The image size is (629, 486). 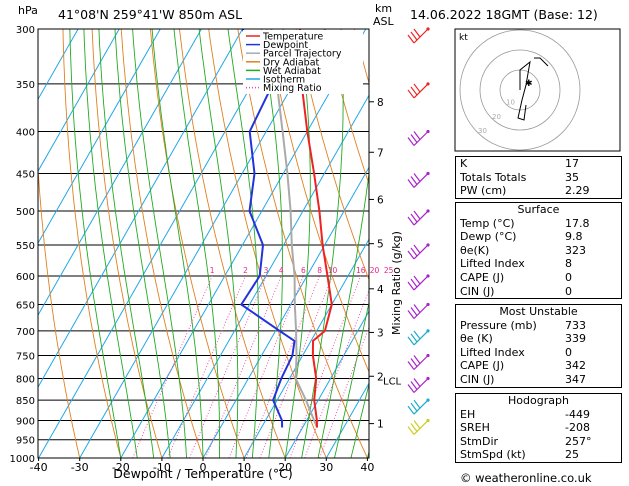 I want to click on mu-cin: CIN (J) 347, so click(x=523, y=379).